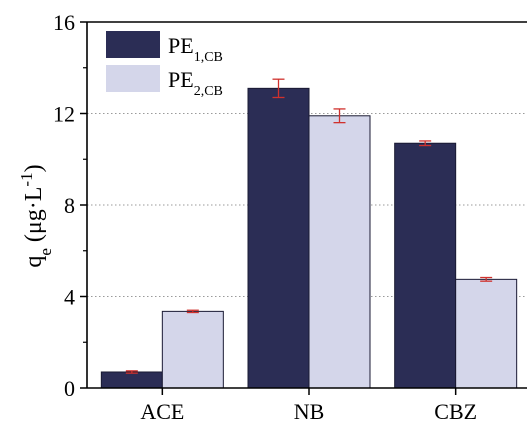 This screenshot has height=423, width=529. I want to click on legend-label-series-2: PE2,CB, so click(195, 83).